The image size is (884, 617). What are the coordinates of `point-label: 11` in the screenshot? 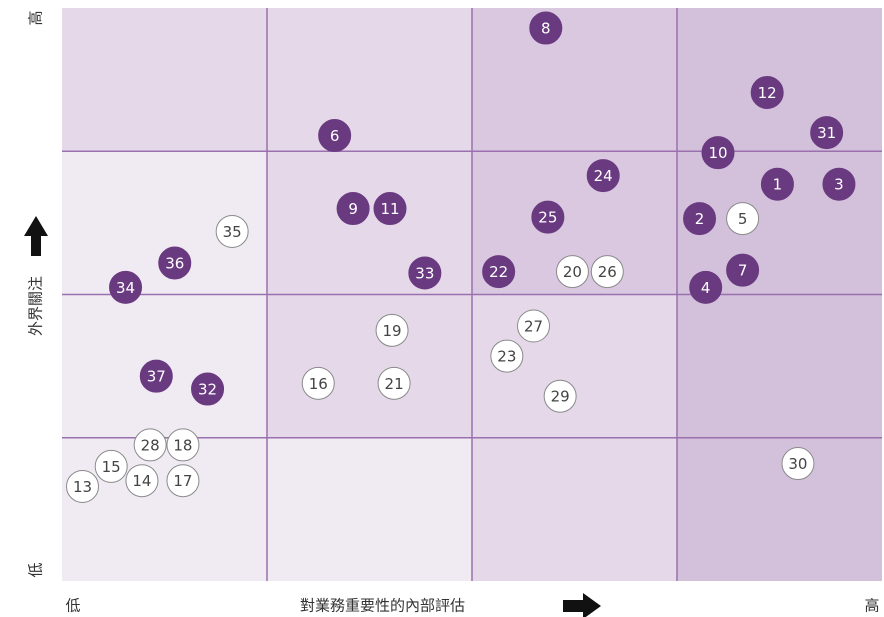 It's located at (389, 209).